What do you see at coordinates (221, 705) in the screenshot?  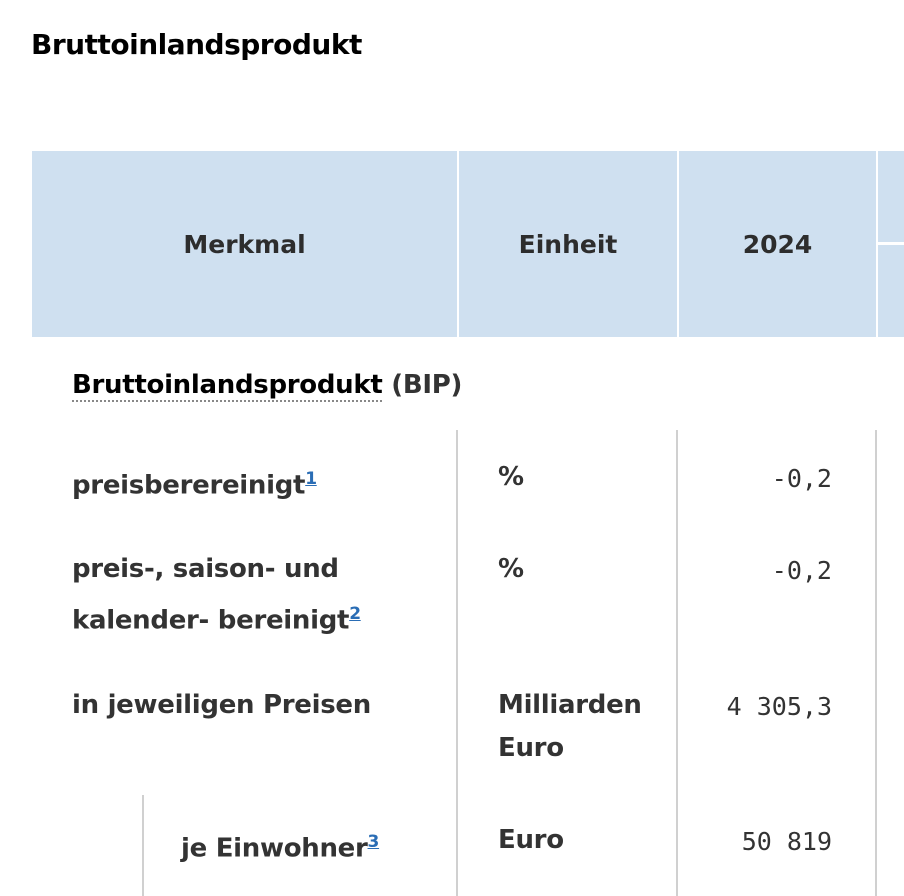 I see `row-label: in jeweiligen Preisen` at bounding box center [221, 705].